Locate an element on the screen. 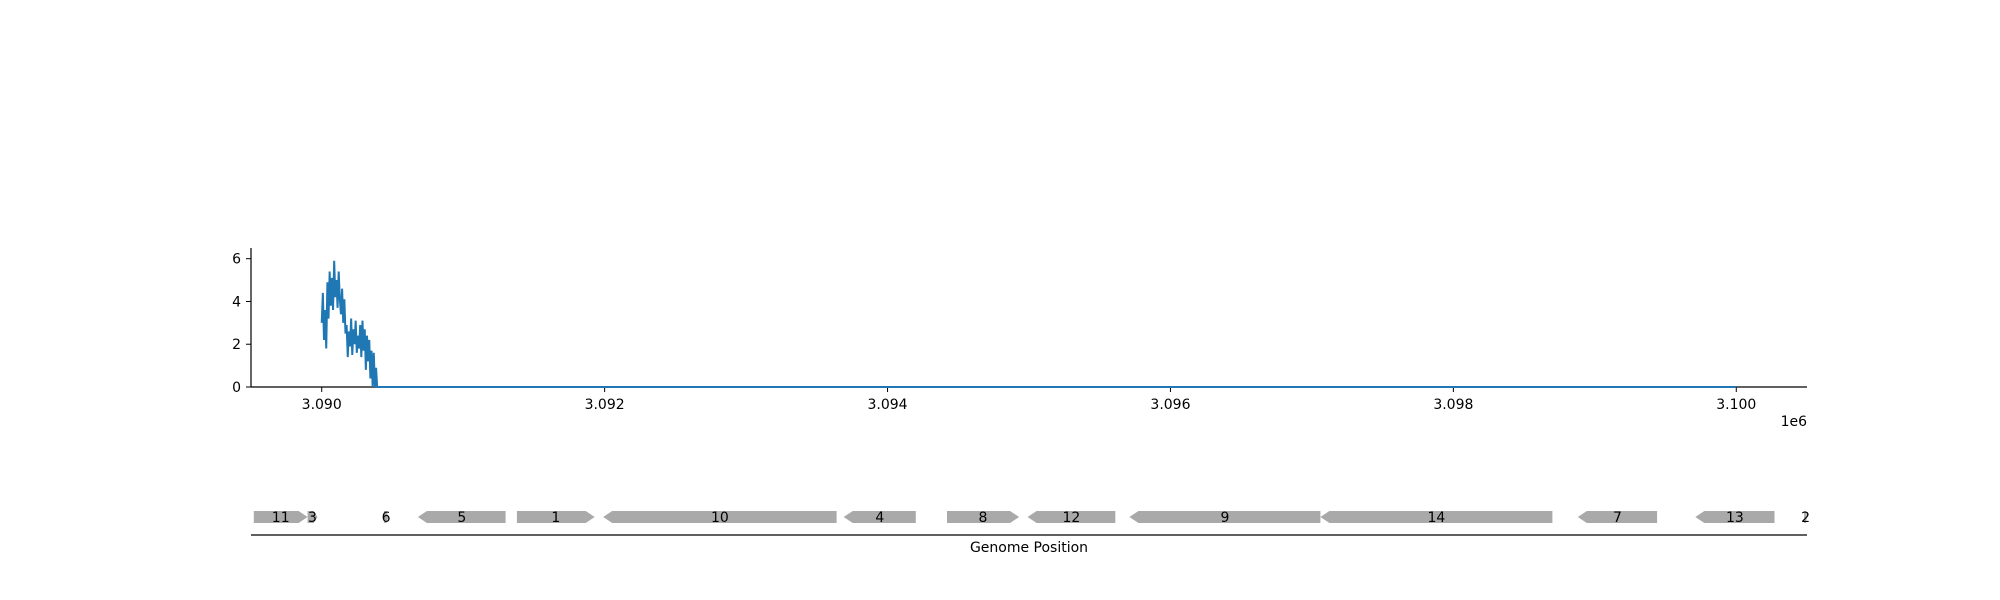 This screenshot has height=600, width=2000. coverage-x-ticks: 3.090 3.092 3.094 3.096 3.098 3.100 is located at coordinates (1029, 400).